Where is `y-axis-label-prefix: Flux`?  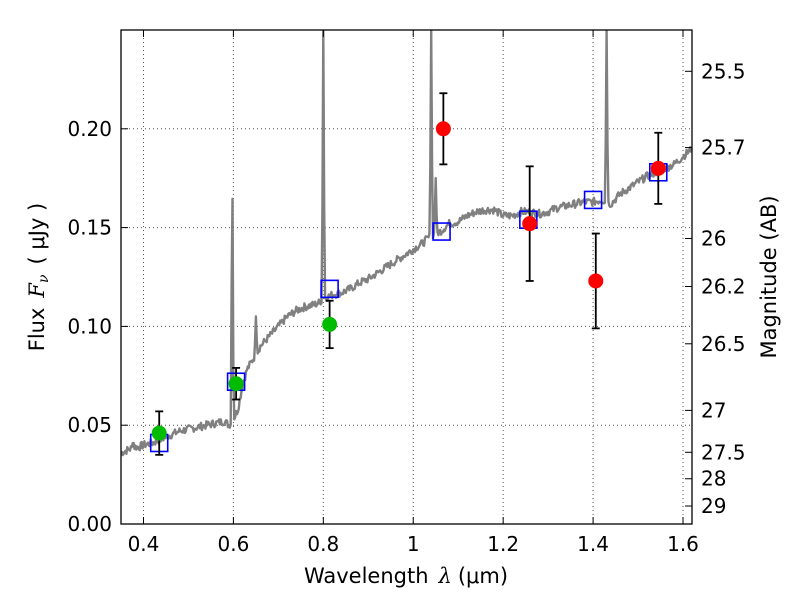 y-axis-label-prefix: Flux is located at coordinates (37, 330).